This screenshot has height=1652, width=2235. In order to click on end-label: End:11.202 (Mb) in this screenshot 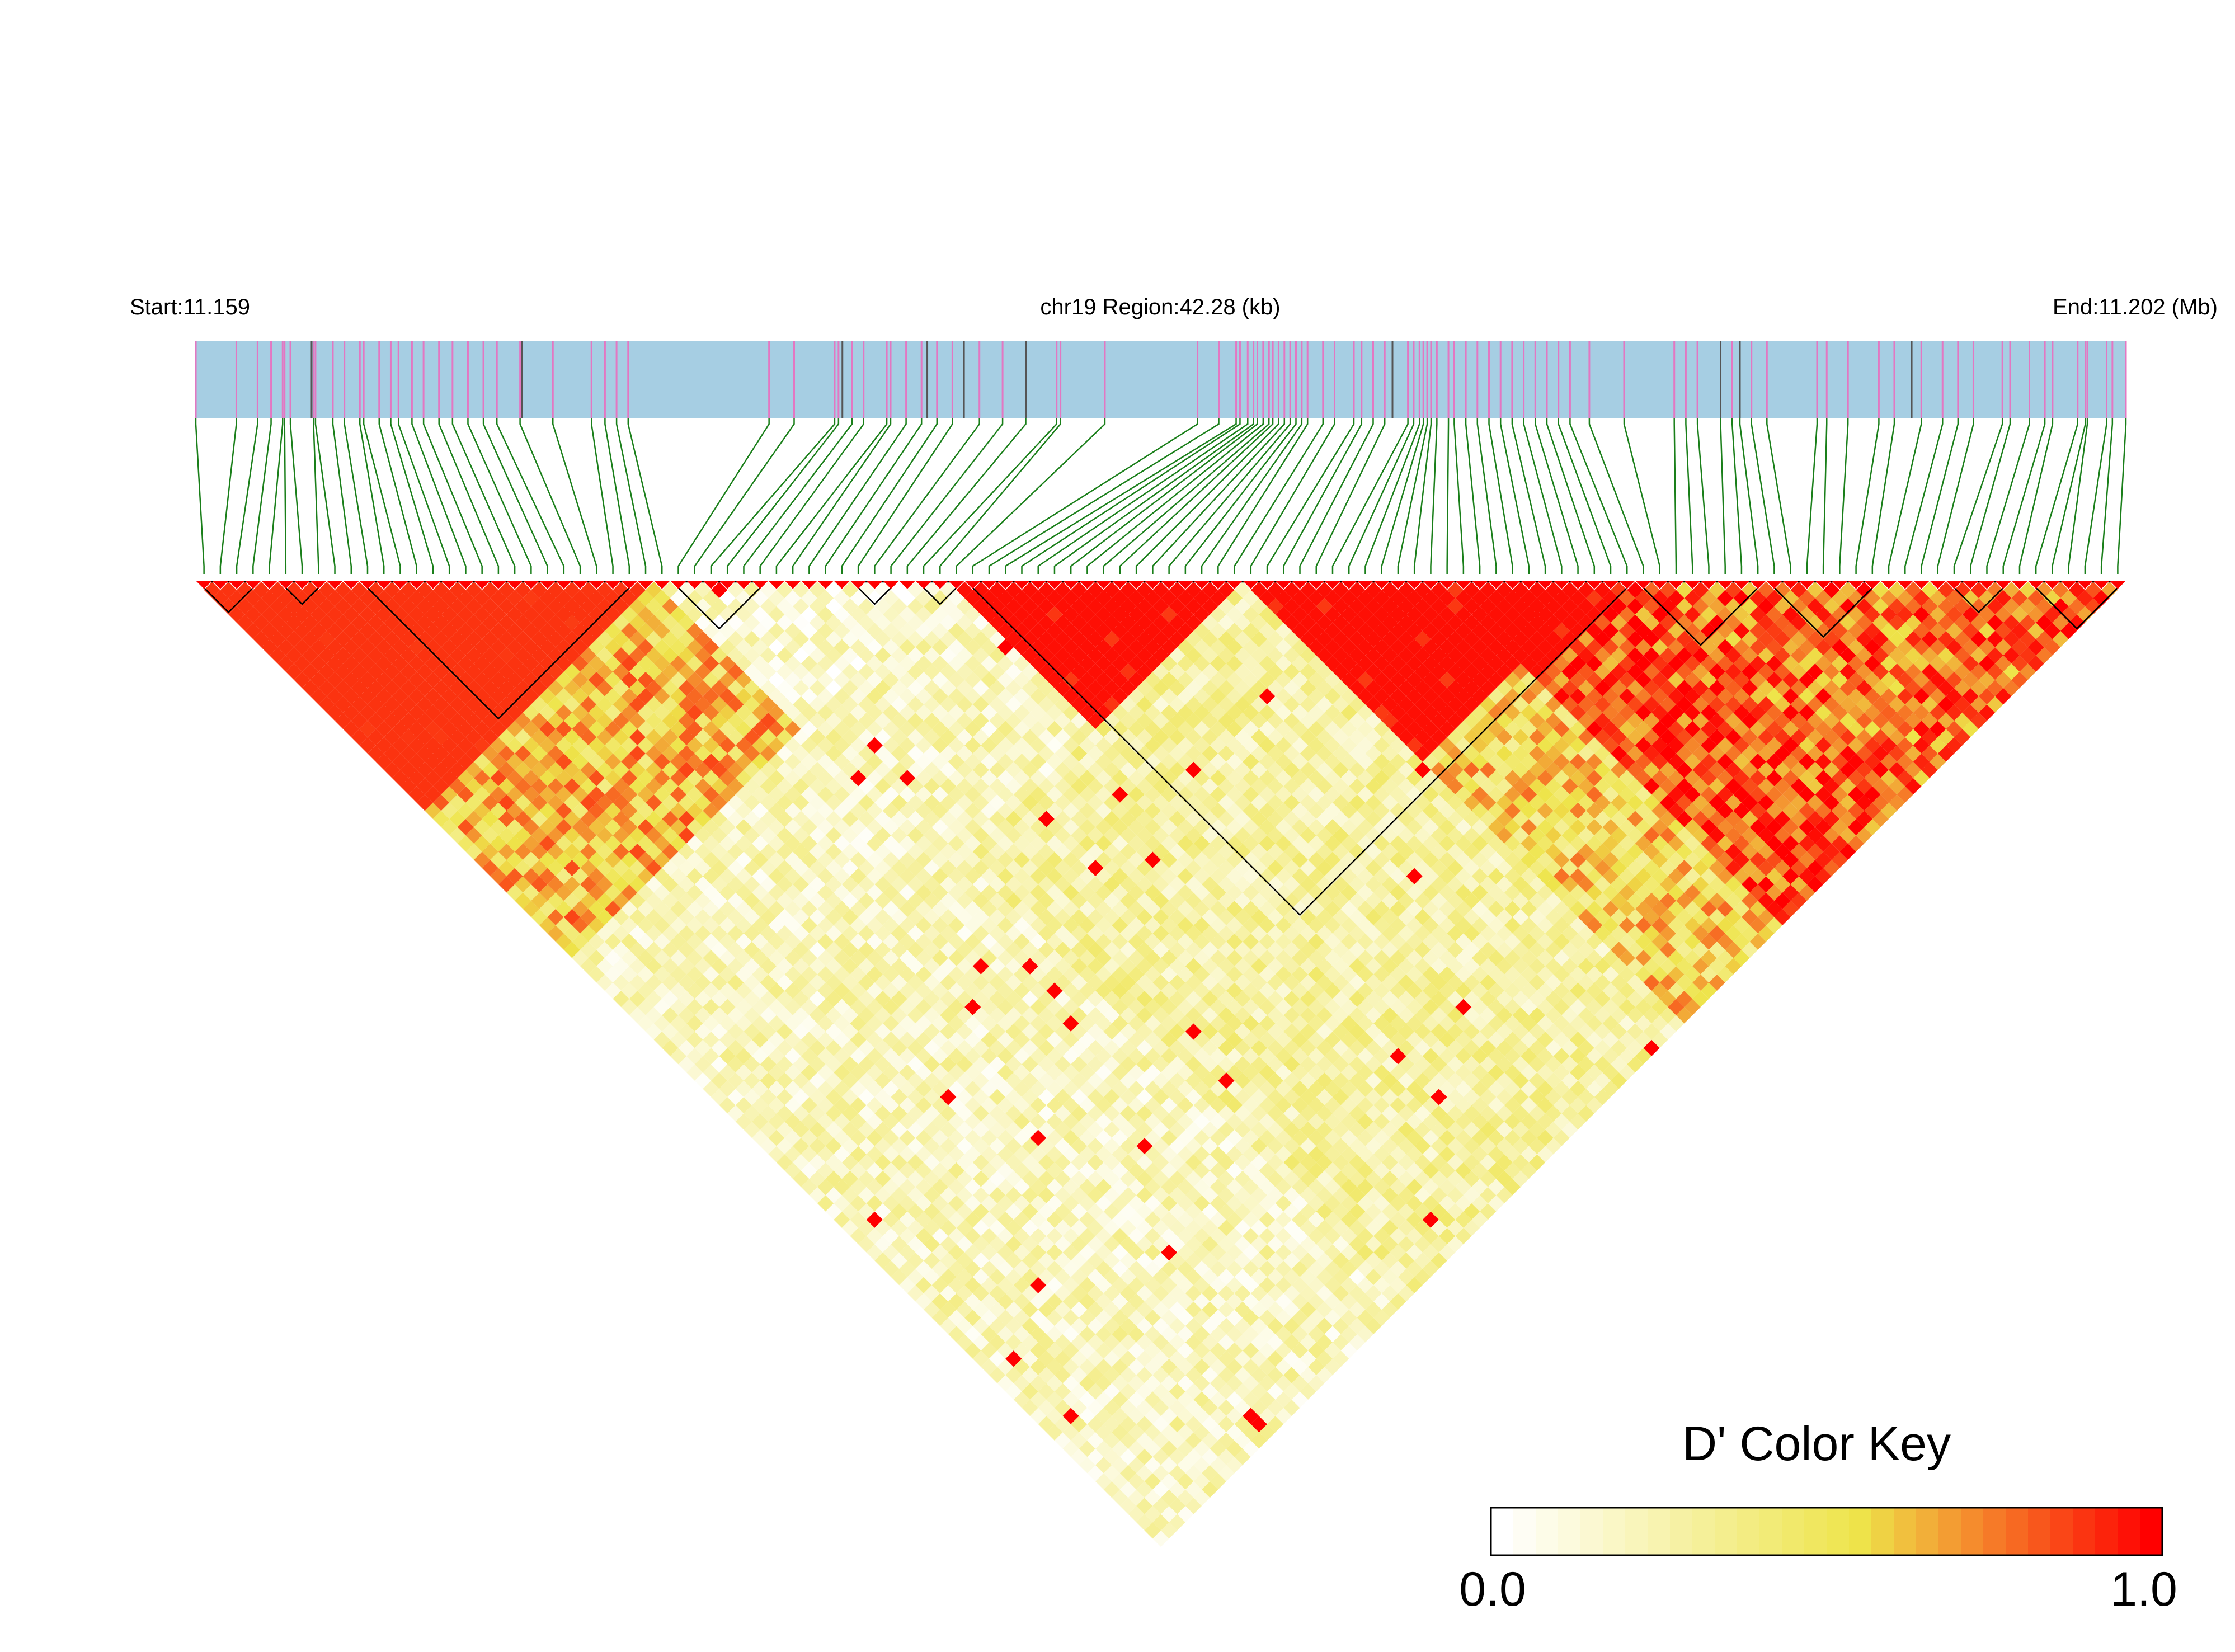, I will do `click(2135, 307)`.